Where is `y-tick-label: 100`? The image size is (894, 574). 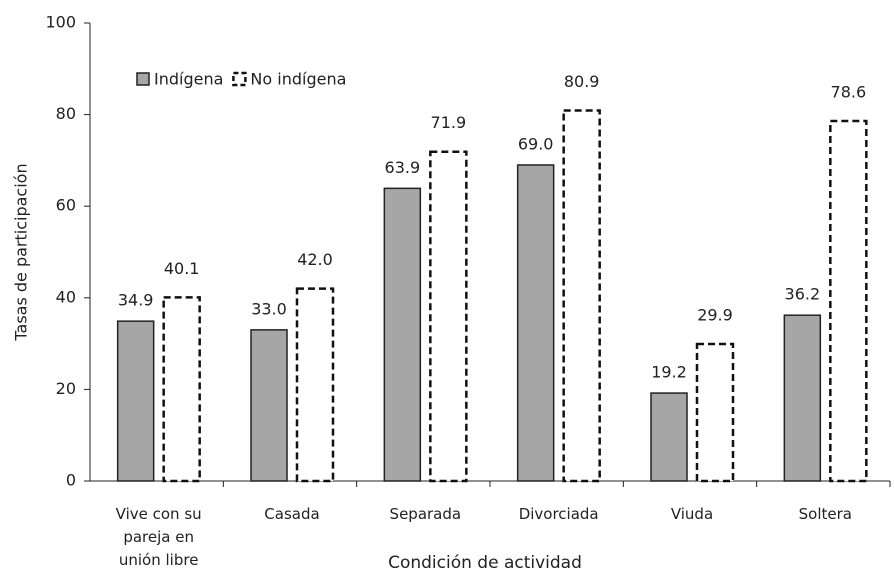
y-tick-label: 100 is located at coordinates (60, 22).